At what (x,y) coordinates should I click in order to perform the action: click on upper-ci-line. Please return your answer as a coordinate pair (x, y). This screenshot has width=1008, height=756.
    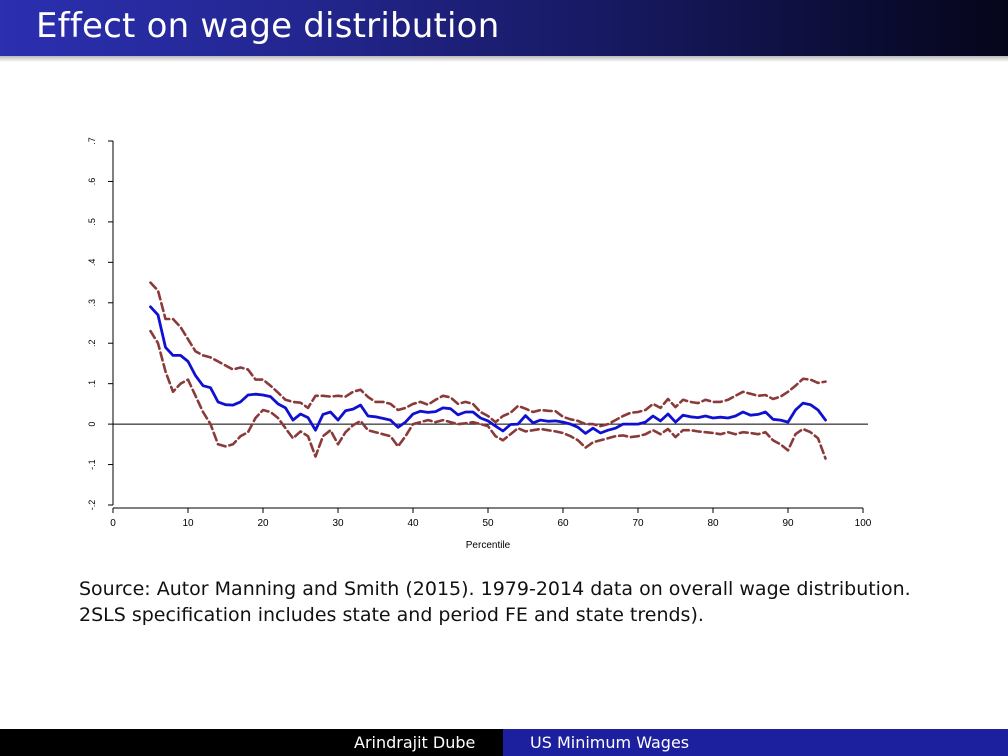
    Looking at the image, I should click on (488, 354).